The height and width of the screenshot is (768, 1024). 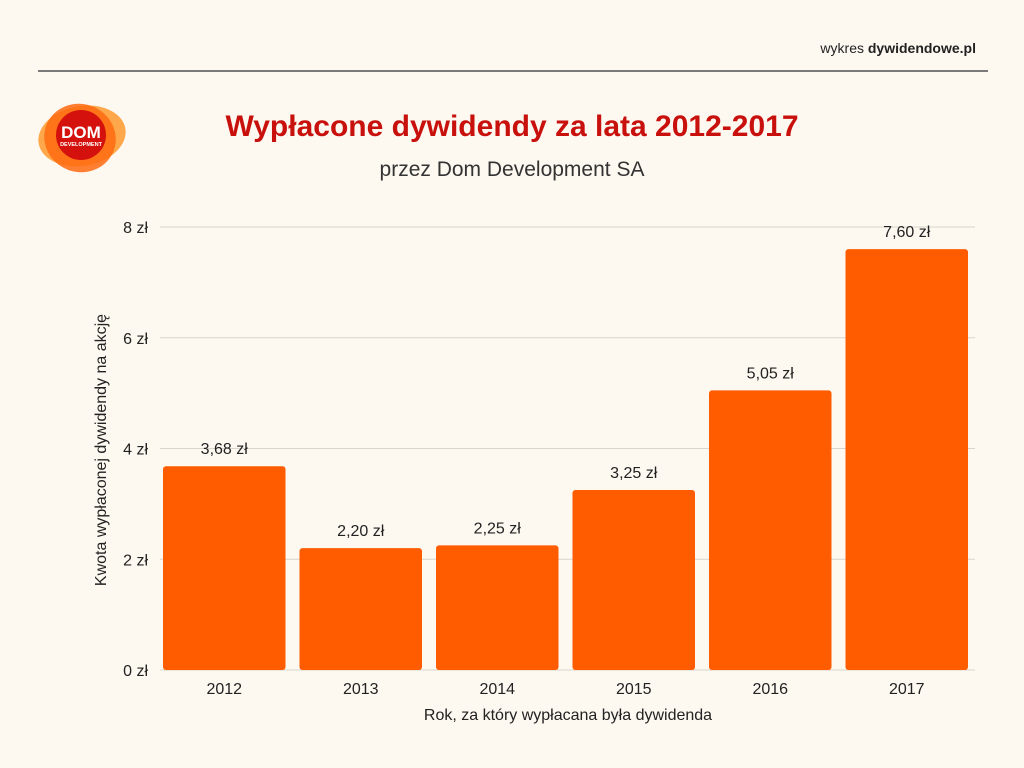 I want to click on x-axis-ticks: 2012 2013 2014 2015 2016 2017, so click(x=565, y=689).